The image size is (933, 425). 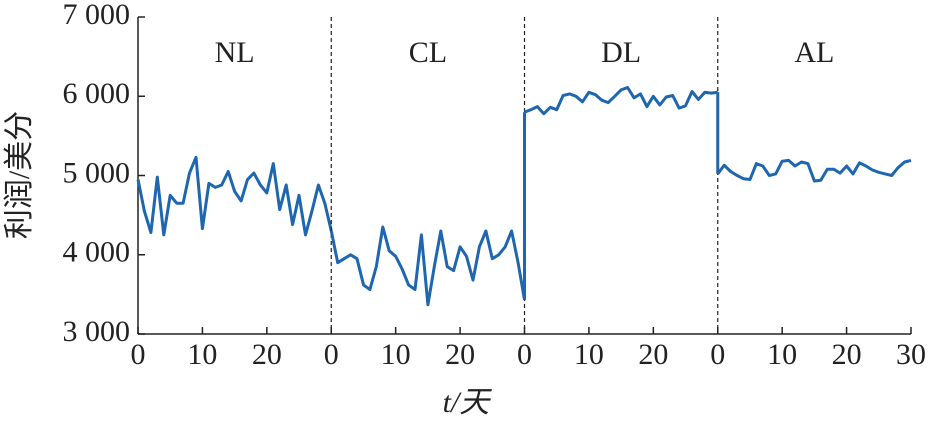 What do you see at coordinates (814, 52) in the screenshot?
I see `panel-label: AL` at bounding box center [814, 52].